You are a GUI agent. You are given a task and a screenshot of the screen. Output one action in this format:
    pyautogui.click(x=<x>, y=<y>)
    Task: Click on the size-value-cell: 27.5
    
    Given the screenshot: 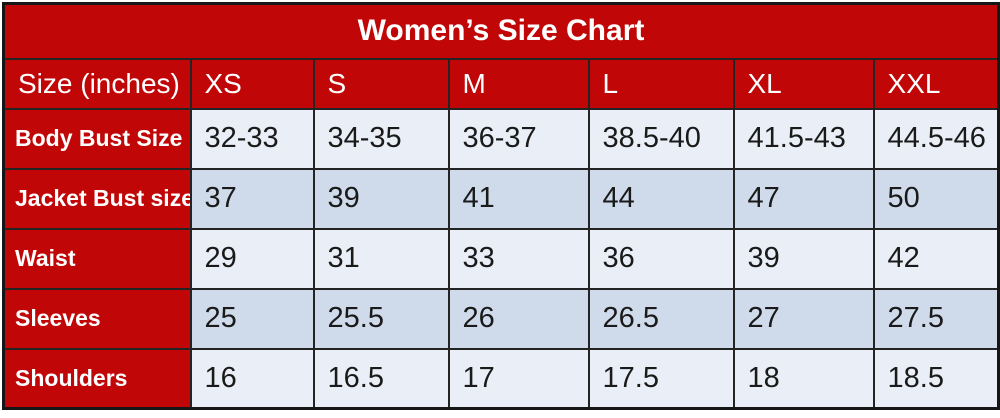 What is the action you would take?
    pyautogui.click(x=936, y=318)
    